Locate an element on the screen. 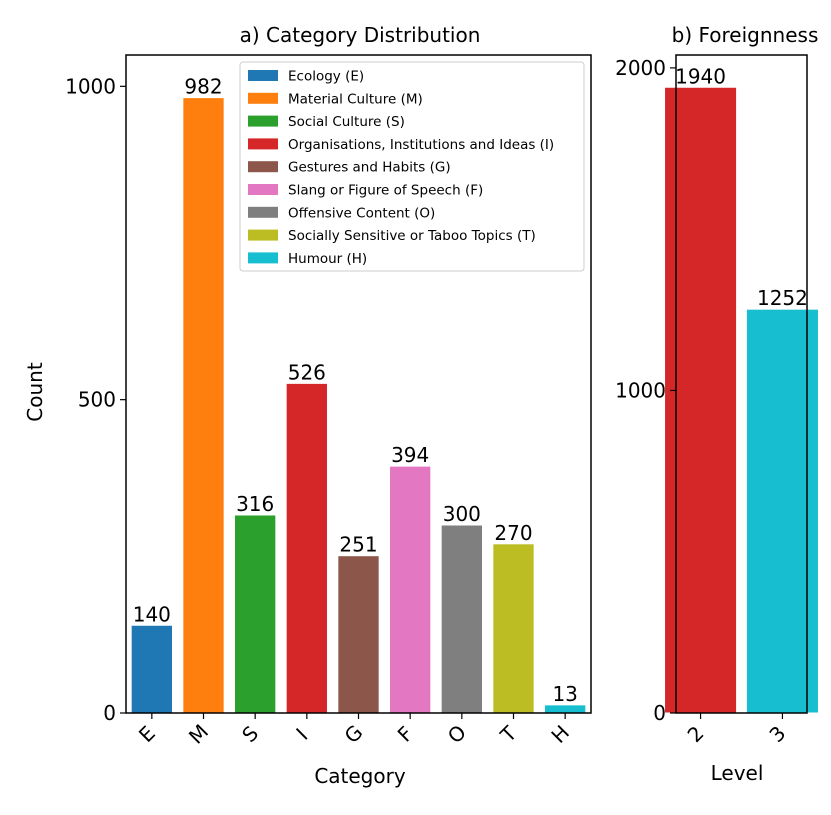  bar-S is located at coordinates (255, 614).